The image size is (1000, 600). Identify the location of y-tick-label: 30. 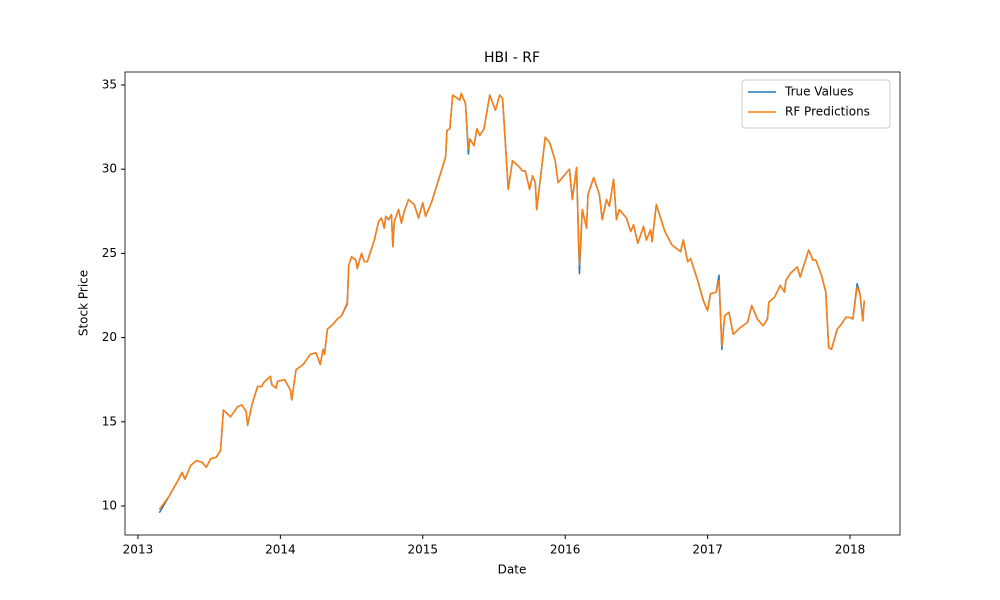
(109, 169).